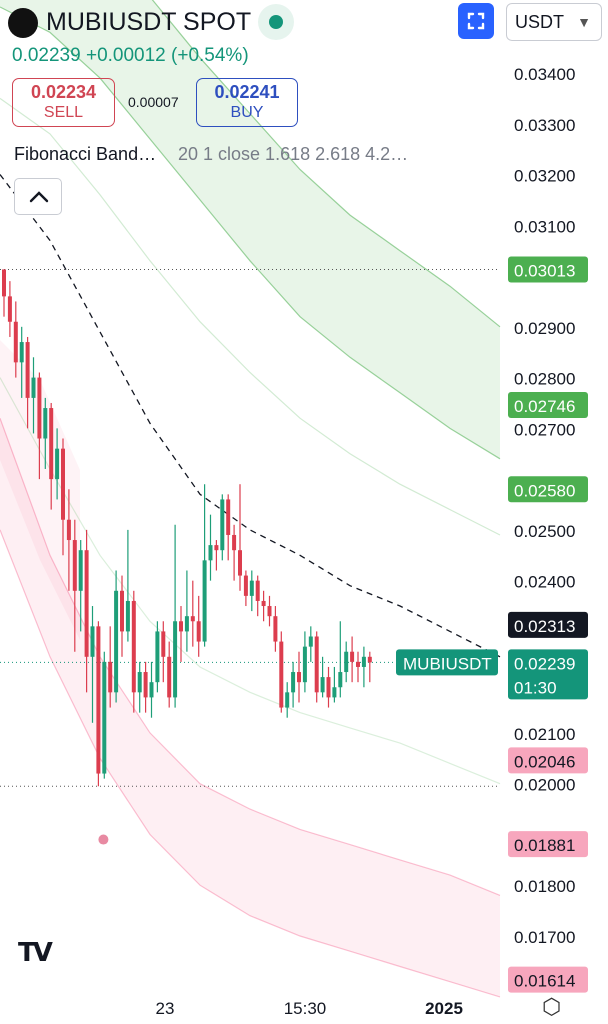 This screenshot has width=608, height=1024. I want to click on y-tick-label: 0.03400, so click(544, 74).